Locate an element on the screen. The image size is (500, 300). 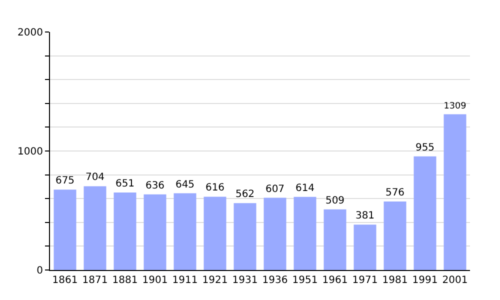
y-tick-label: 0 is located at coordinates (39, 271).